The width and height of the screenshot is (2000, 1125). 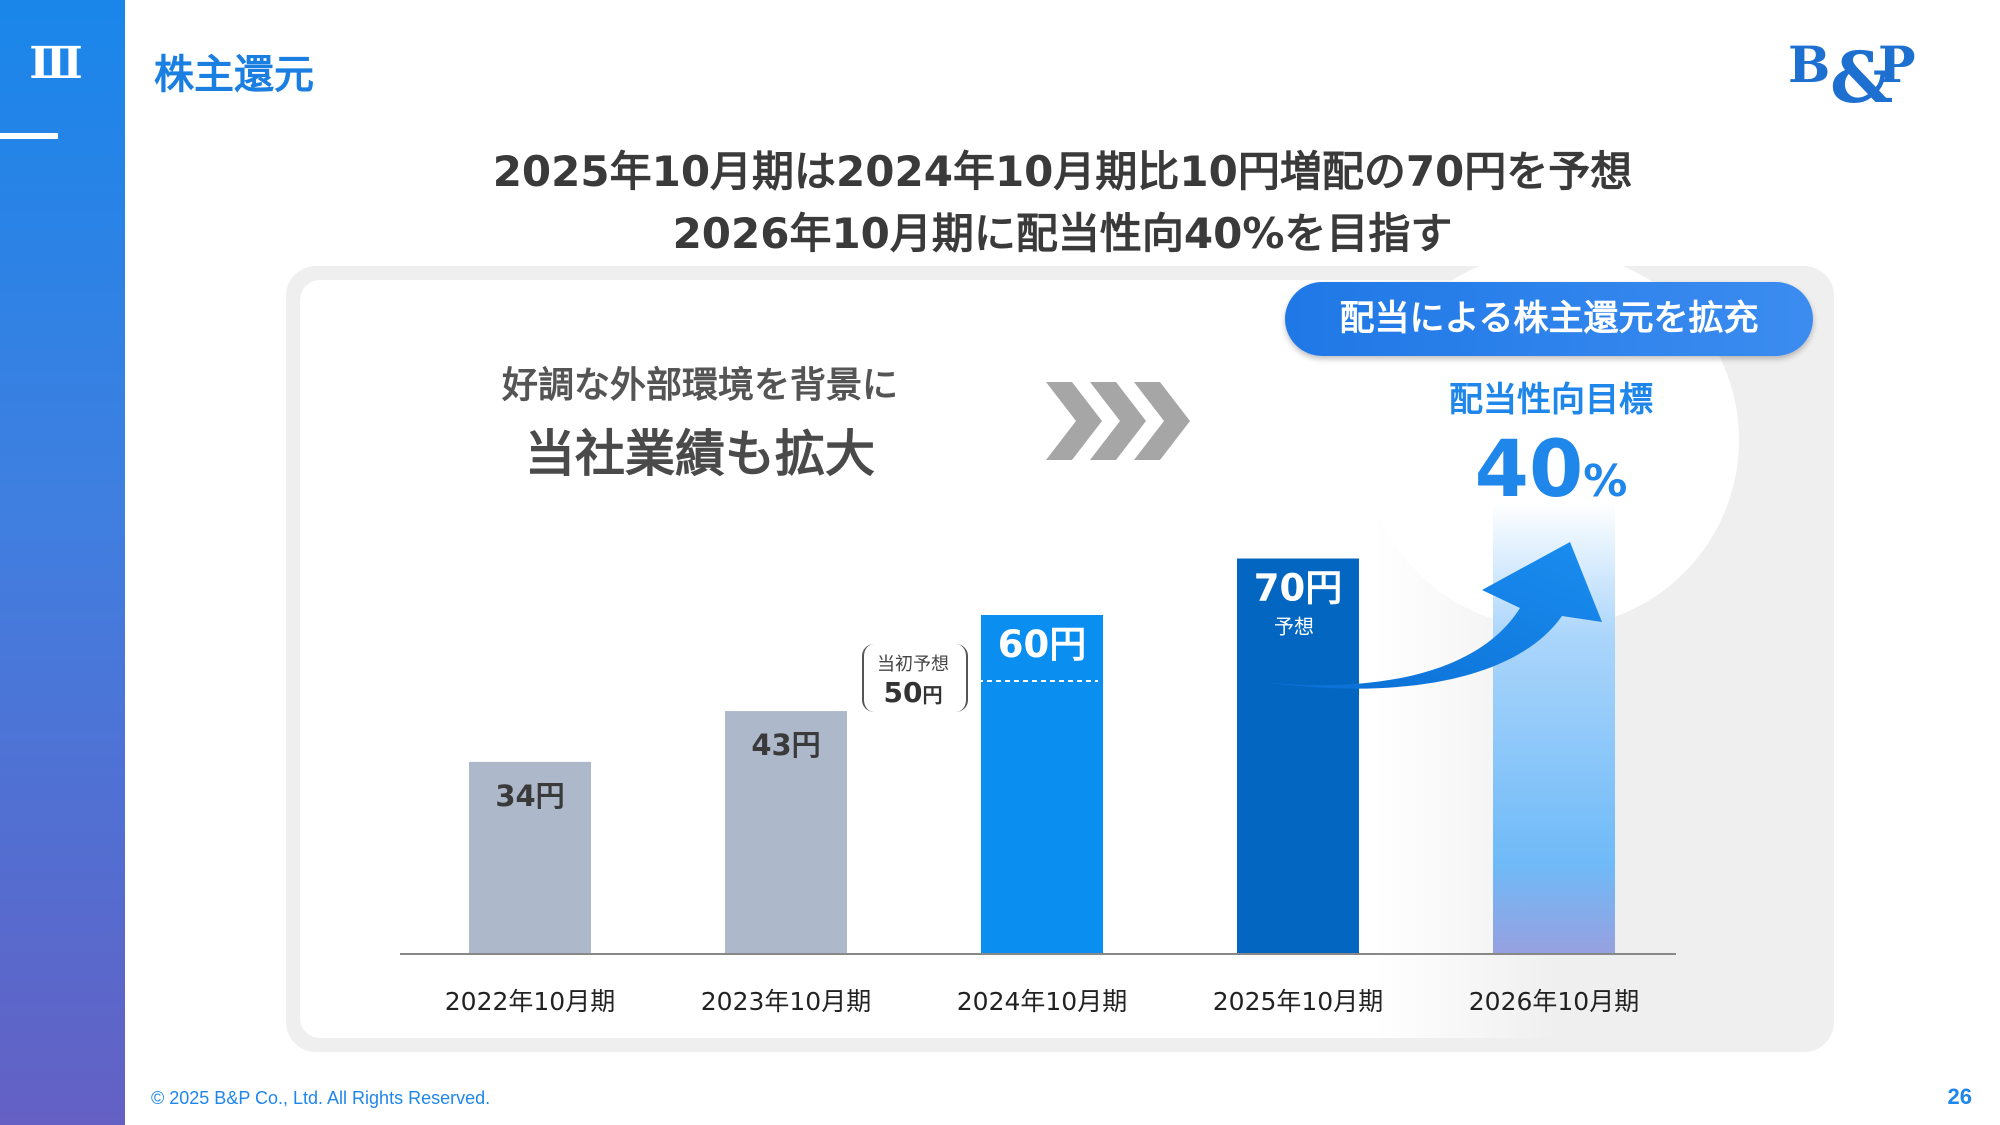 I want to click on category-label-3: 2024年10月期, so click(x=1042, y=1001).